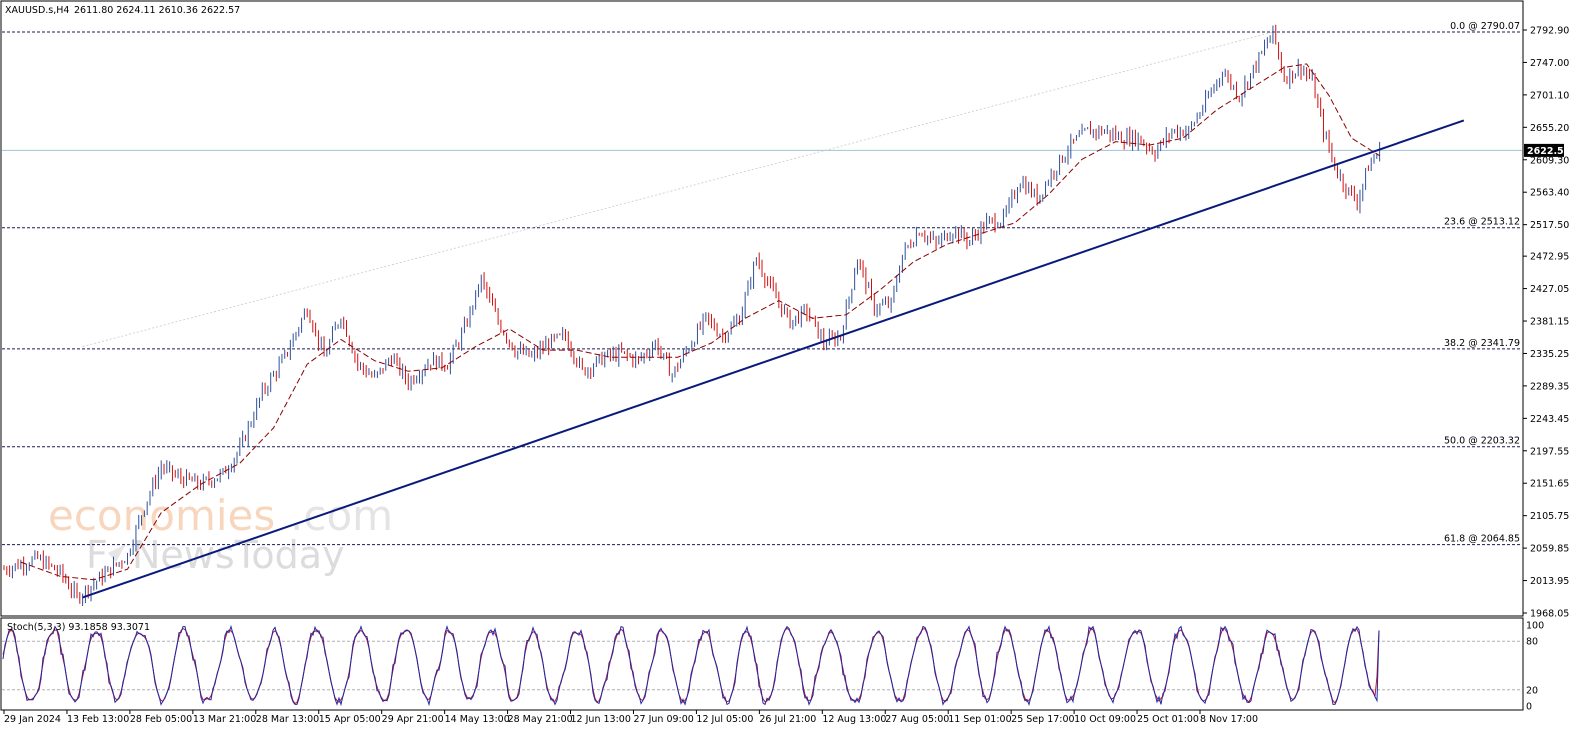 The height and width of the screenshot is (743, 1596). Describe the element at coordinates (1549, 516) in the screenshot. I see `price-tick-label: 2105.75` at that location.